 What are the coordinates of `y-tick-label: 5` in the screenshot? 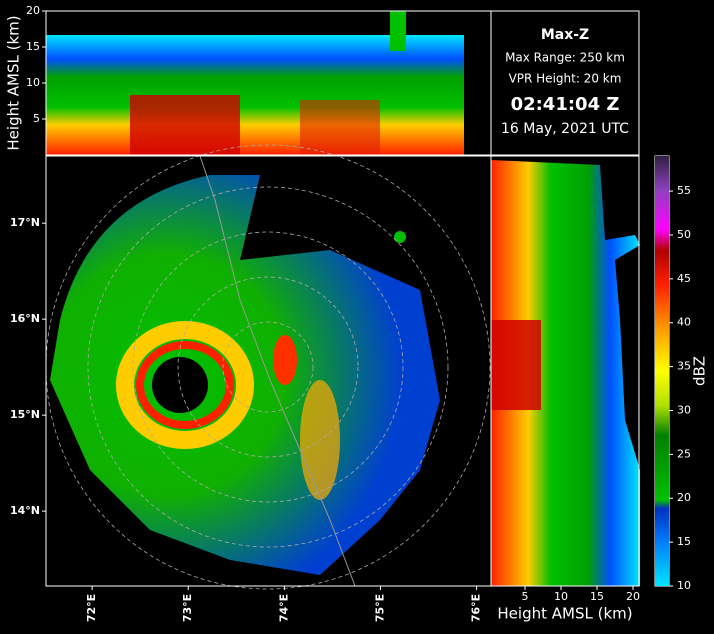 It's located at (36, 118).